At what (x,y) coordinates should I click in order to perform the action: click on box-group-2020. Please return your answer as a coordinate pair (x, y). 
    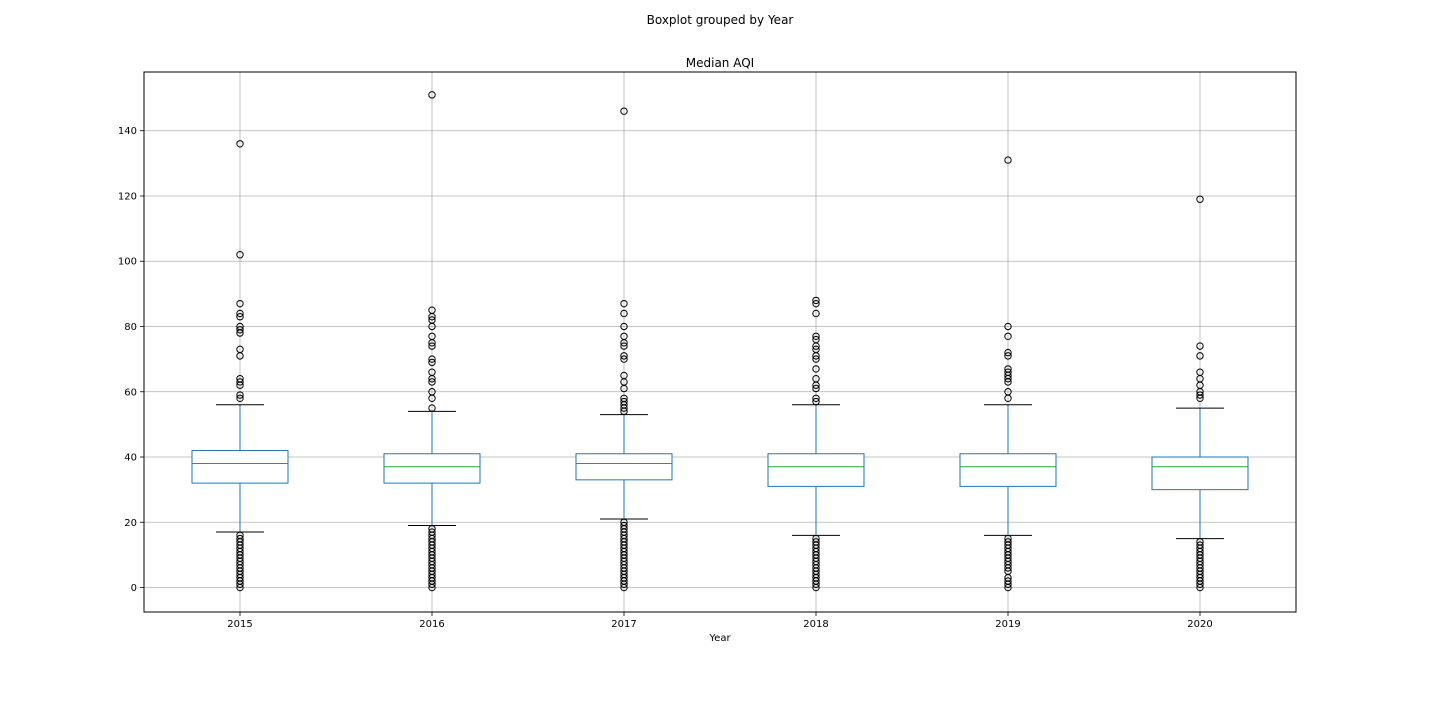
    Looking at the image, I should click on (1200, 393).